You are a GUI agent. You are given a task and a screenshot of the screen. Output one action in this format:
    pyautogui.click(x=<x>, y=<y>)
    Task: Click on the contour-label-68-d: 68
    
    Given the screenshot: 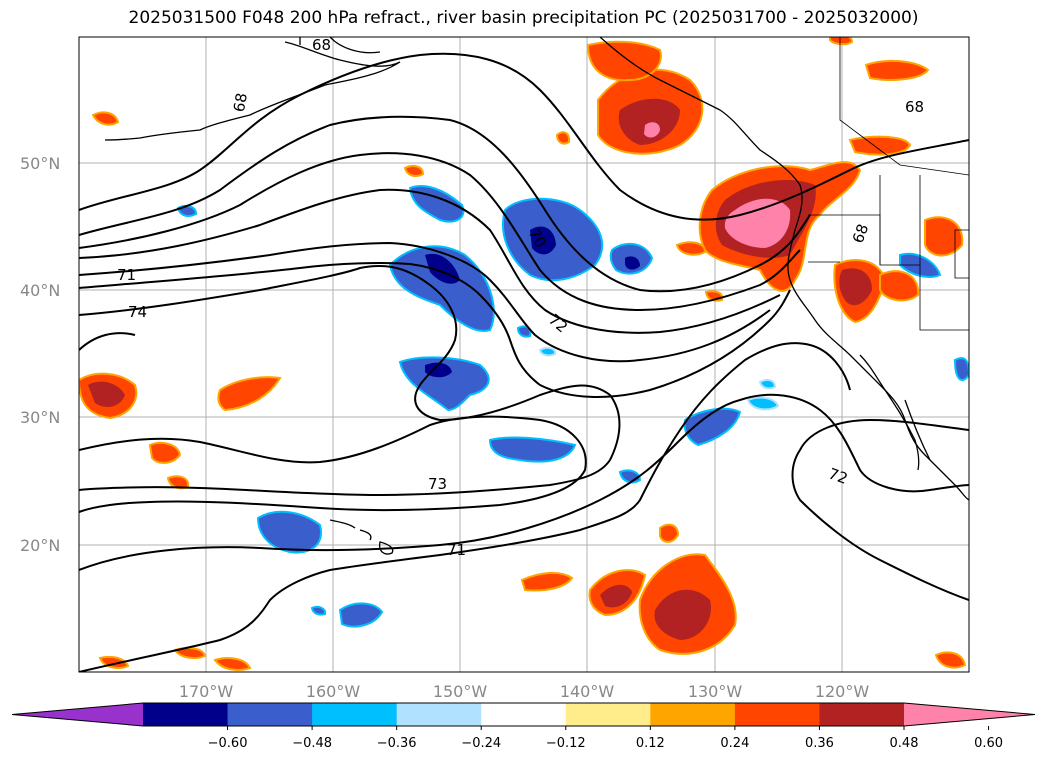 What is the action you would take?
    pyautogui.click(x=860, y=233)
    